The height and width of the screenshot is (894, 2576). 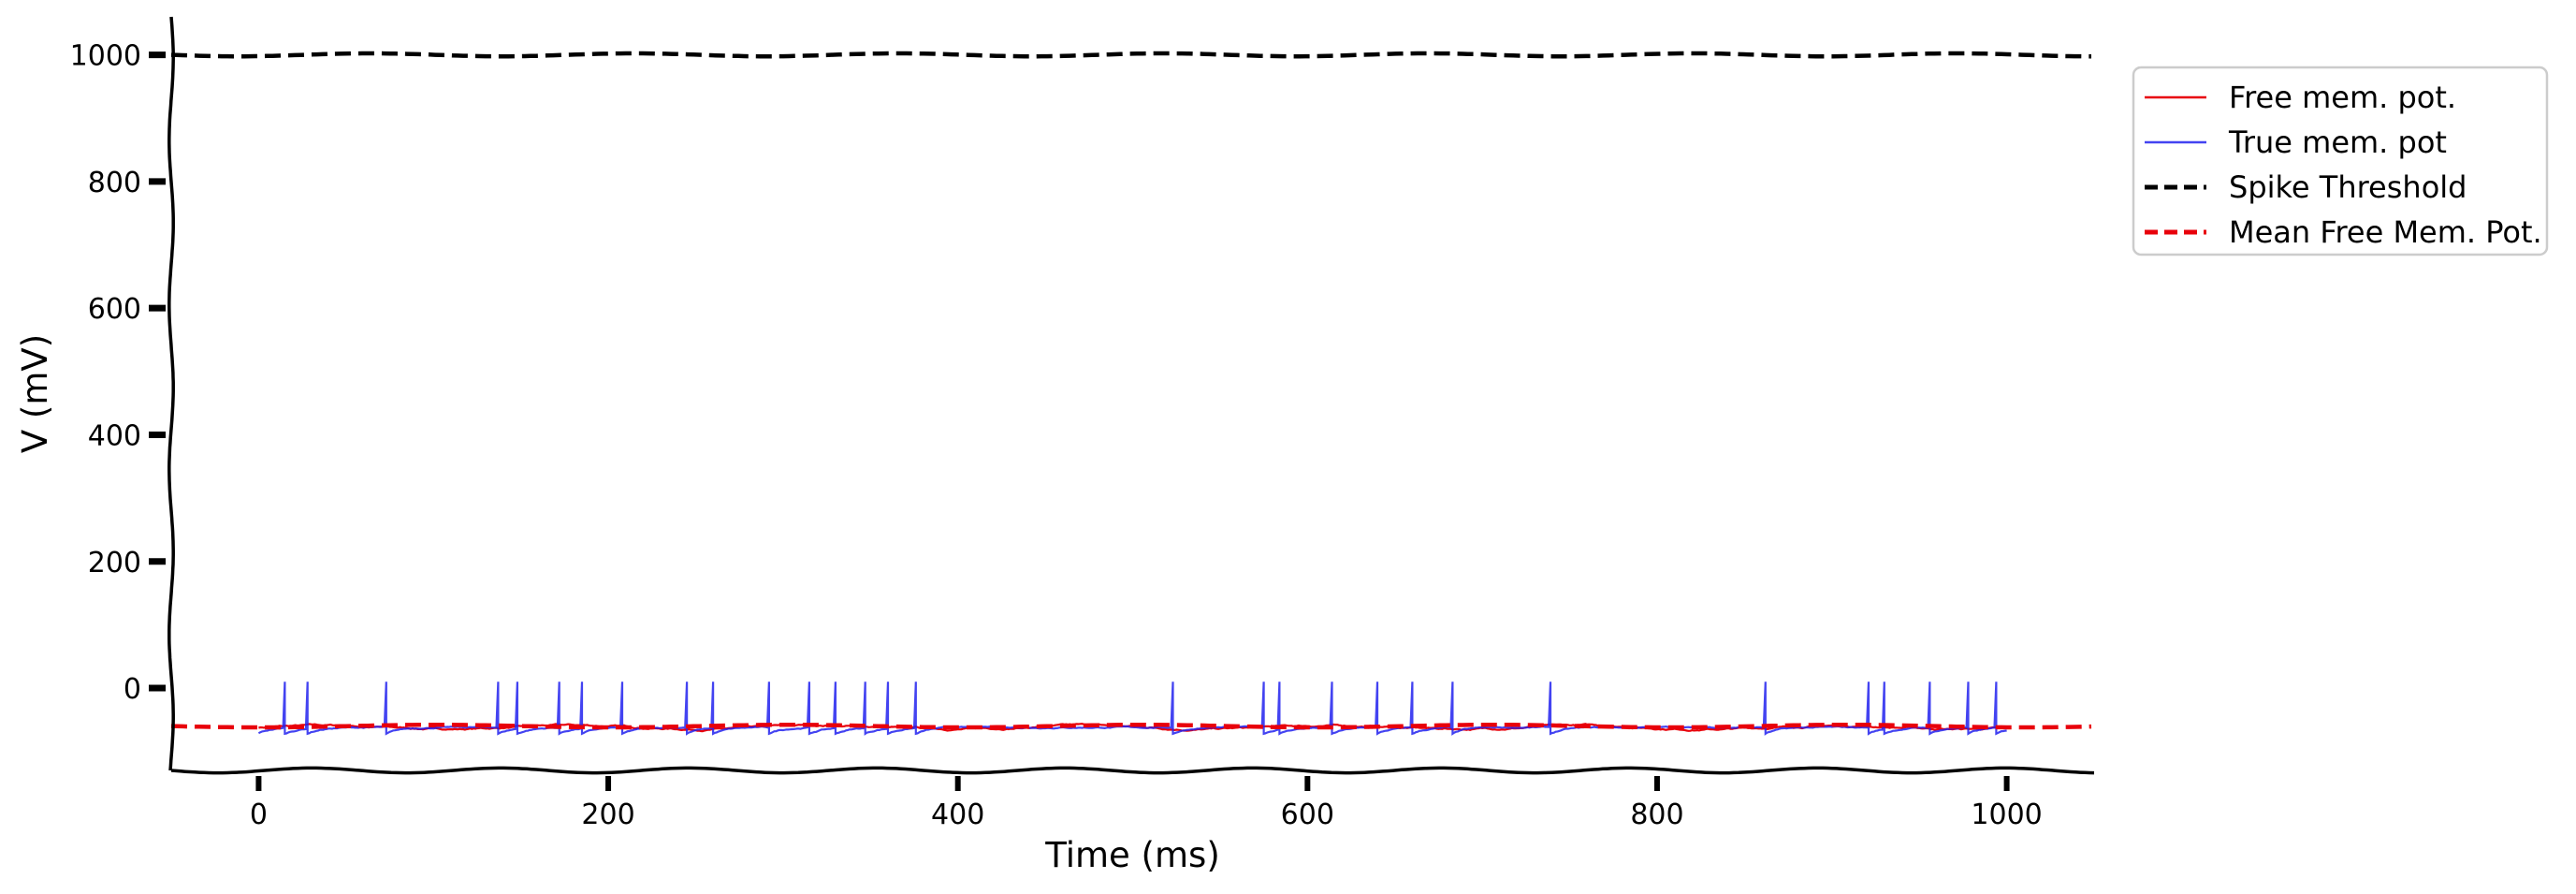 What do you see at coordinates (114, 563) in the screenshot?
I see `y-tick-label: 200` at bounding box center [114, 563].